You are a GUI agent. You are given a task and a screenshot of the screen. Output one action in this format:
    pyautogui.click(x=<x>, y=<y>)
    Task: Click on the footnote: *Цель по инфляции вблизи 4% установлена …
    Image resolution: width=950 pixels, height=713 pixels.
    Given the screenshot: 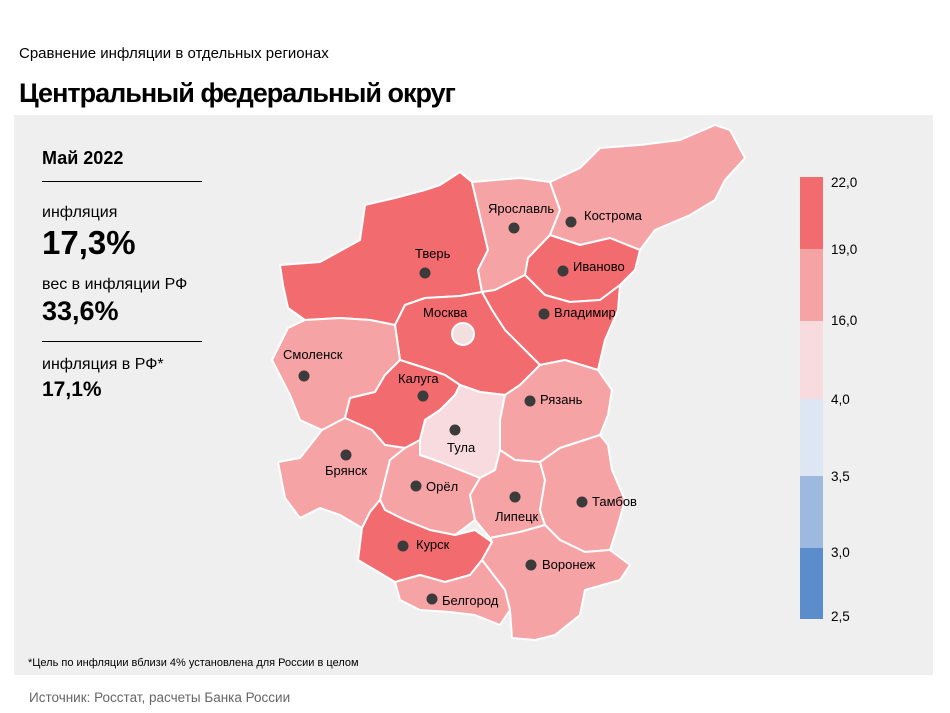 What is the action you would take?
    pyautogui.click(x=193, y=663)
    